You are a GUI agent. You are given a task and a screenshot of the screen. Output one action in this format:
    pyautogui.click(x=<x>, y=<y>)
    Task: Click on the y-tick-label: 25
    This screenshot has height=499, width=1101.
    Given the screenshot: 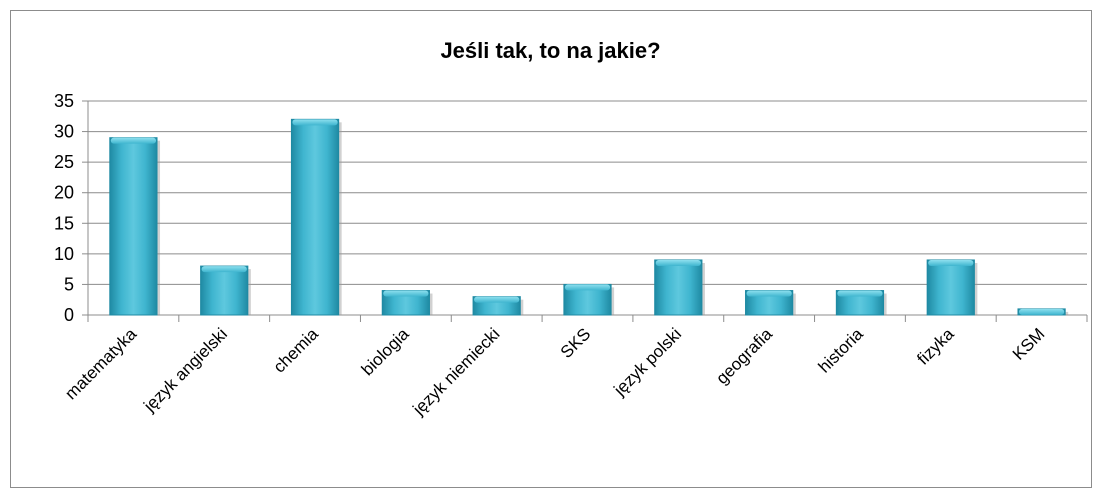 What is the action you would take?
    pyautogui.click(x=64, y=162)
    